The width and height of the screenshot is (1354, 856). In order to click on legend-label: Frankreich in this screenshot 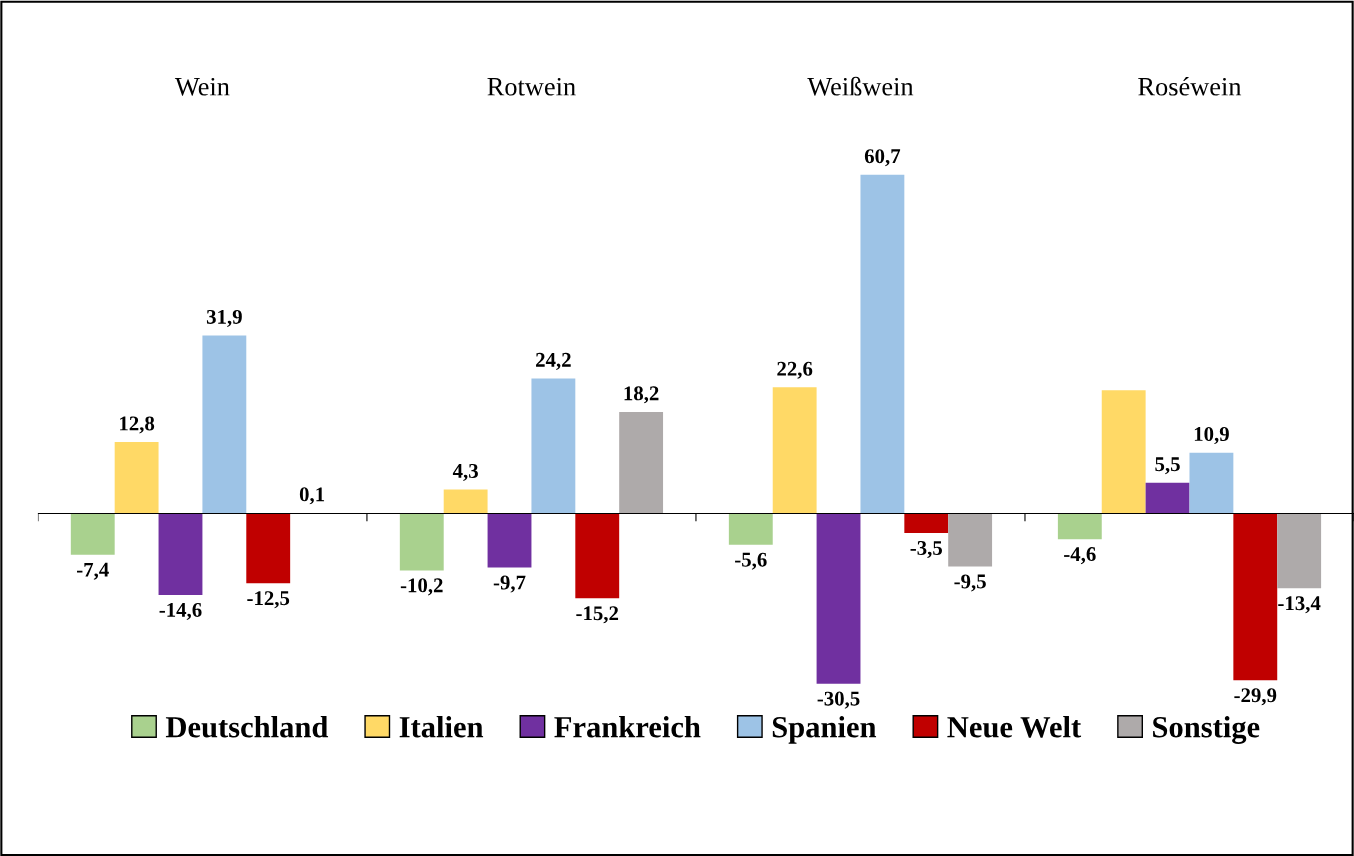, I will do `click(627, 726)`.